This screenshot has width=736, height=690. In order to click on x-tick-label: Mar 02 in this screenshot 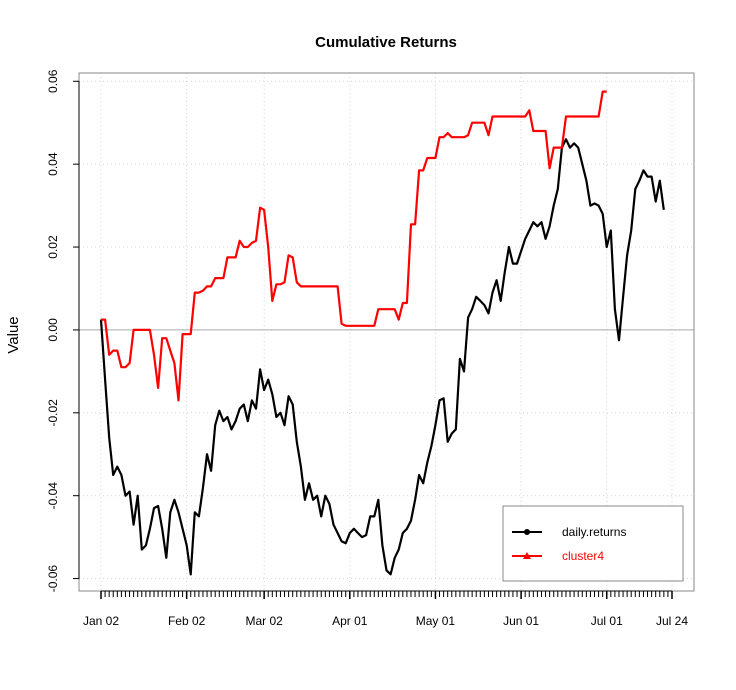, I will do `click(264, 621)`.